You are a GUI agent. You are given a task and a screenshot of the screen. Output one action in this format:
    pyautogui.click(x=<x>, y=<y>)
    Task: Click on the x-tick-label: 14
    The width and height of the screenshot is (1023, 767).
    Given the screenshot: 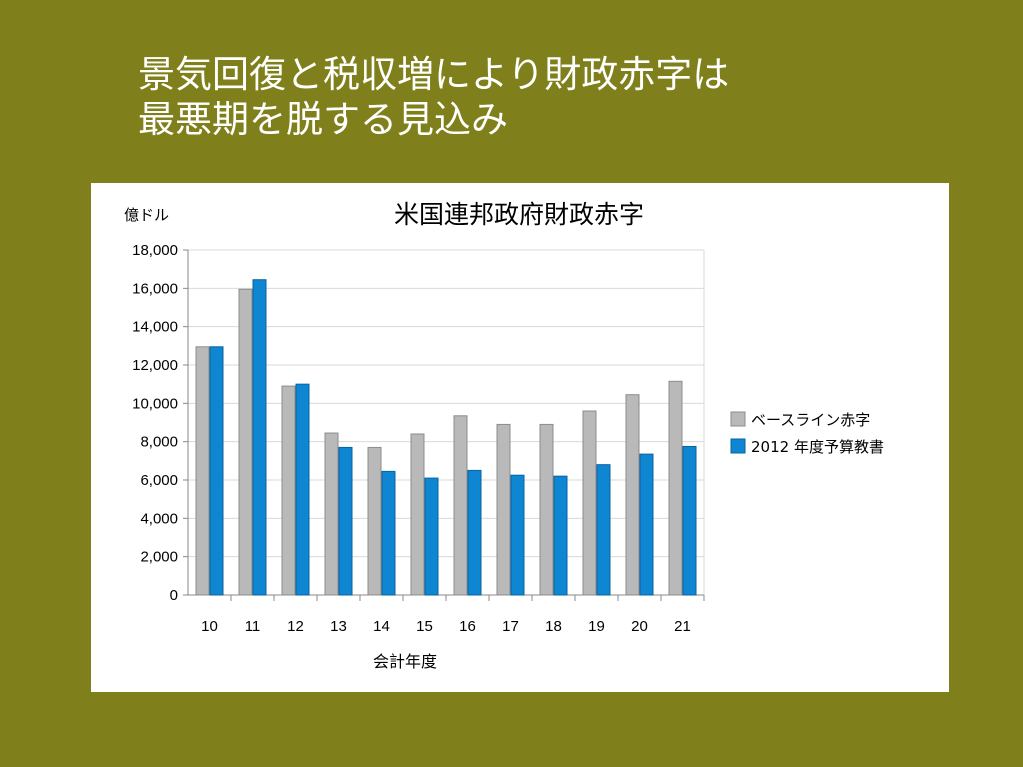 What is the action you would take?
    pyautogui.click(x=381, y=626)
    